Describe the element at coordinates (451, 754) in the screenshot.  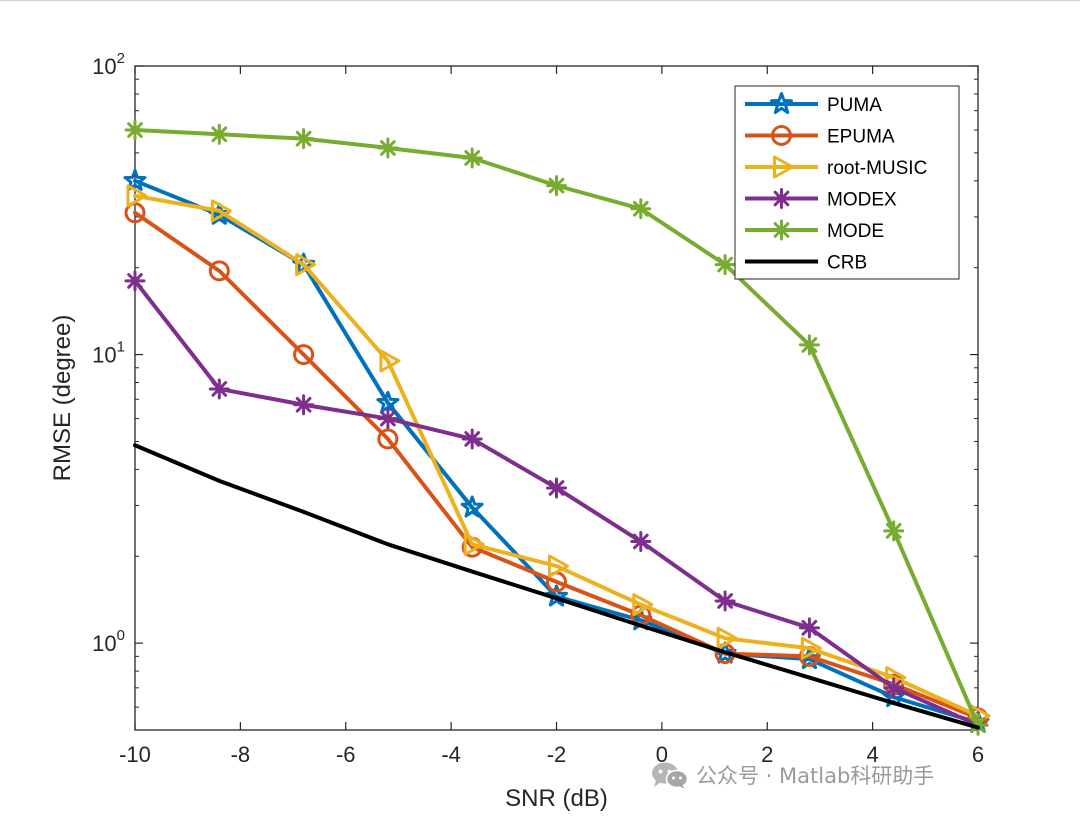
I see `x-tick-label: -4` at that location.